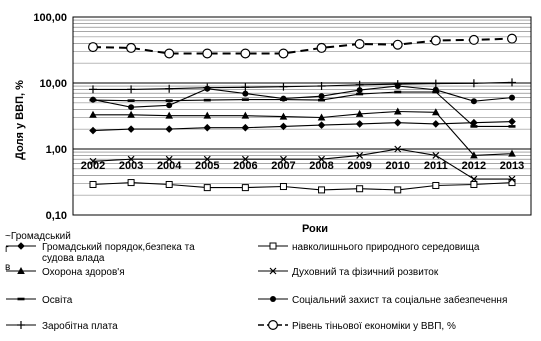 The height and width of the screenshot is (341, 541). What do you see at coordinates (131, 166) in the screenshot?
I see `x-tick-label: 2003` at bounding box center [131, 166].